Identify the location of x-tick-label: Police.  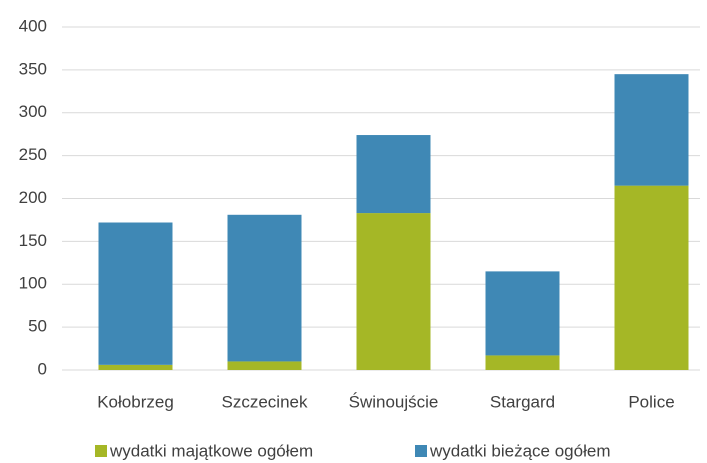
(651, 401).